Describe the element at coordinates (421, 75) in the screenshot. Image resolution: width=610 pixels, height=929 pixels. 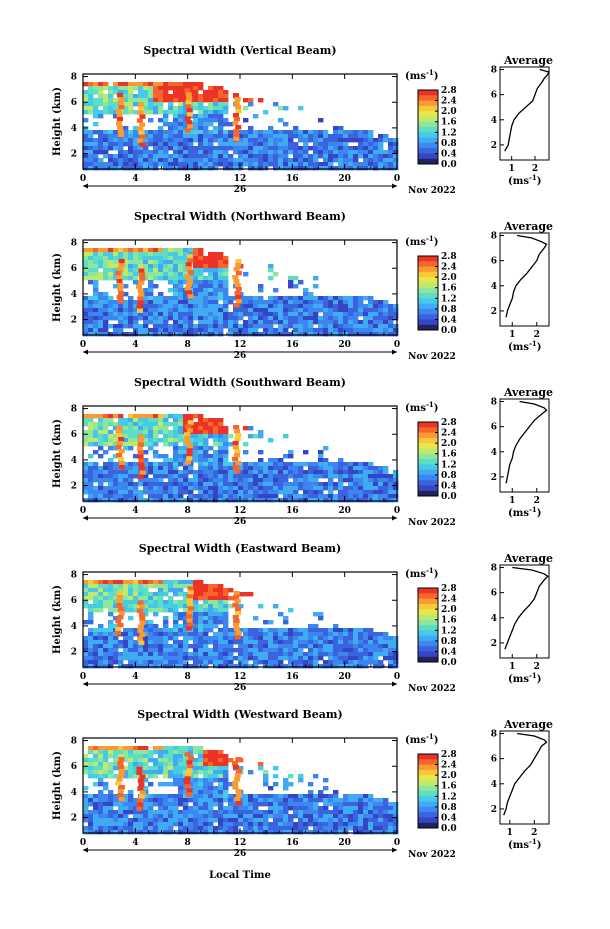
I see `colorbar-unit: (ms-1)` at that location.